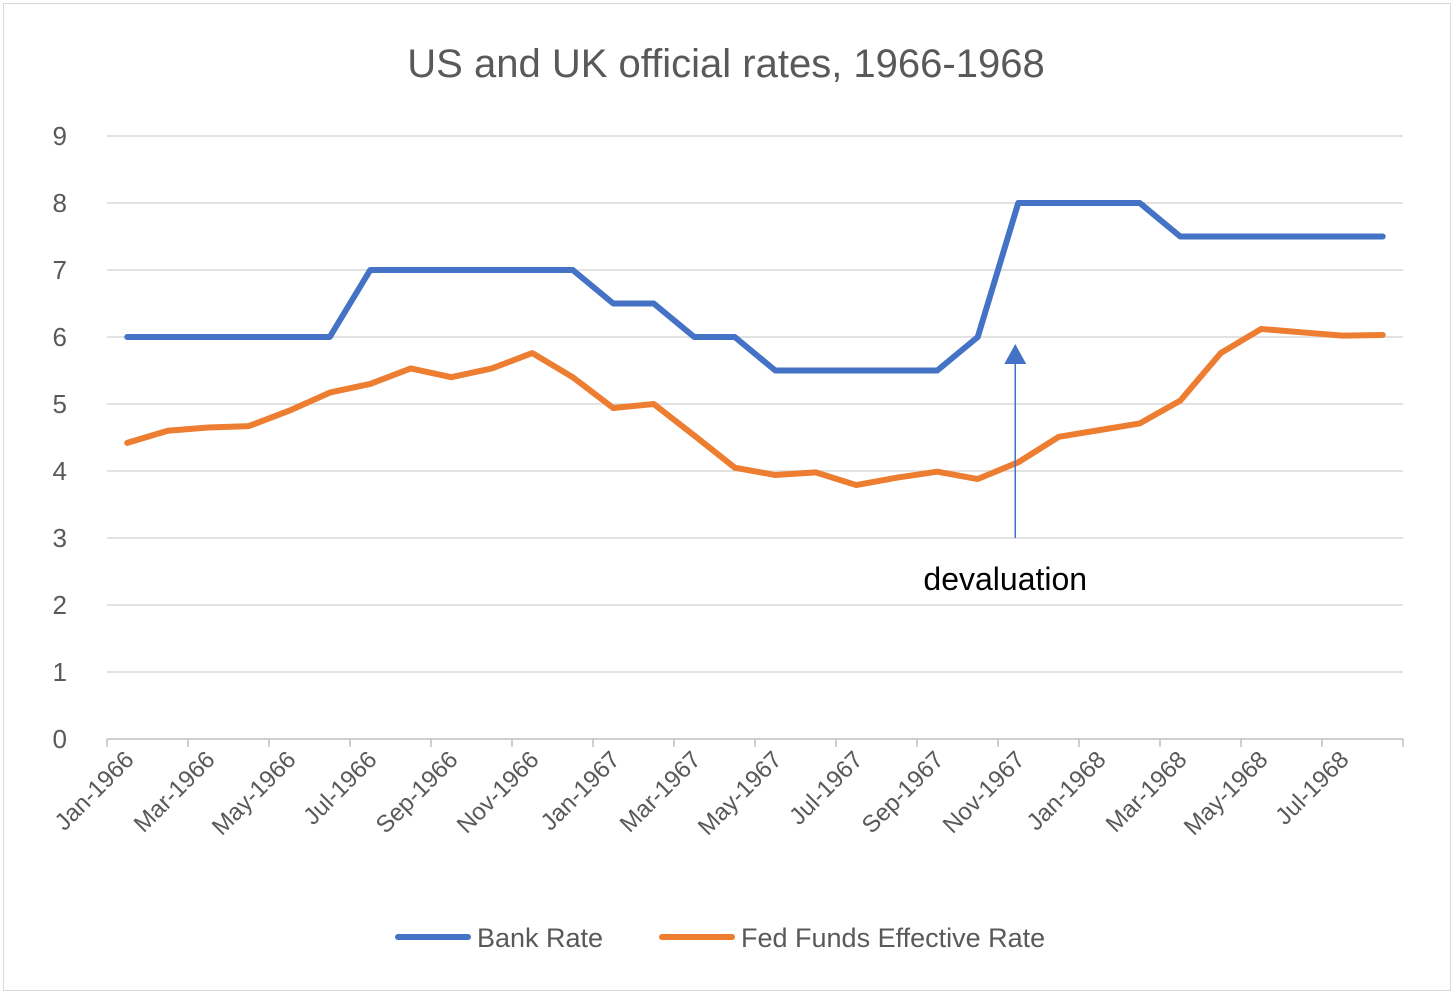 This screenshot has width=1456, height=997. Describe the element at coordinates (740, 793) in the screenshot. I see `x-tick-label: May-1967` at that location.